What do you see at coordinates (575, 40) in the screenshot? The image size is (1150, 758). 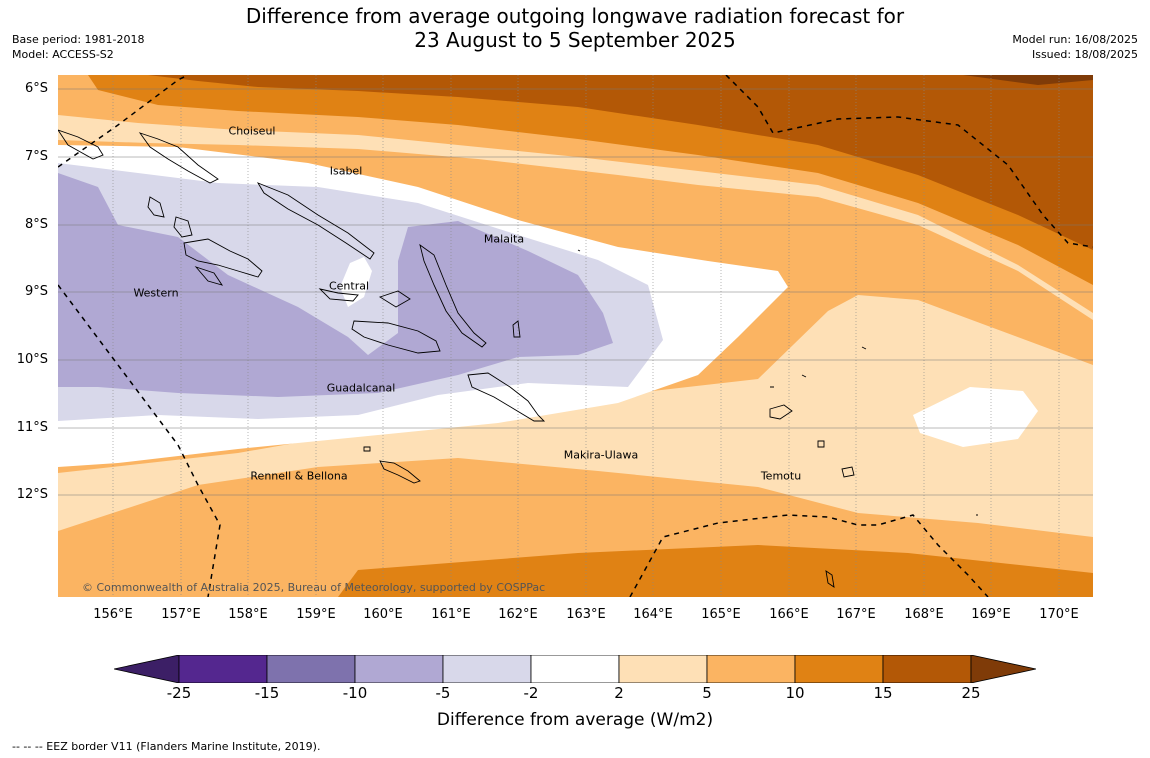 I see `title-line-2: 23 August to 5 September 2025` at bounding box center [575, 40].